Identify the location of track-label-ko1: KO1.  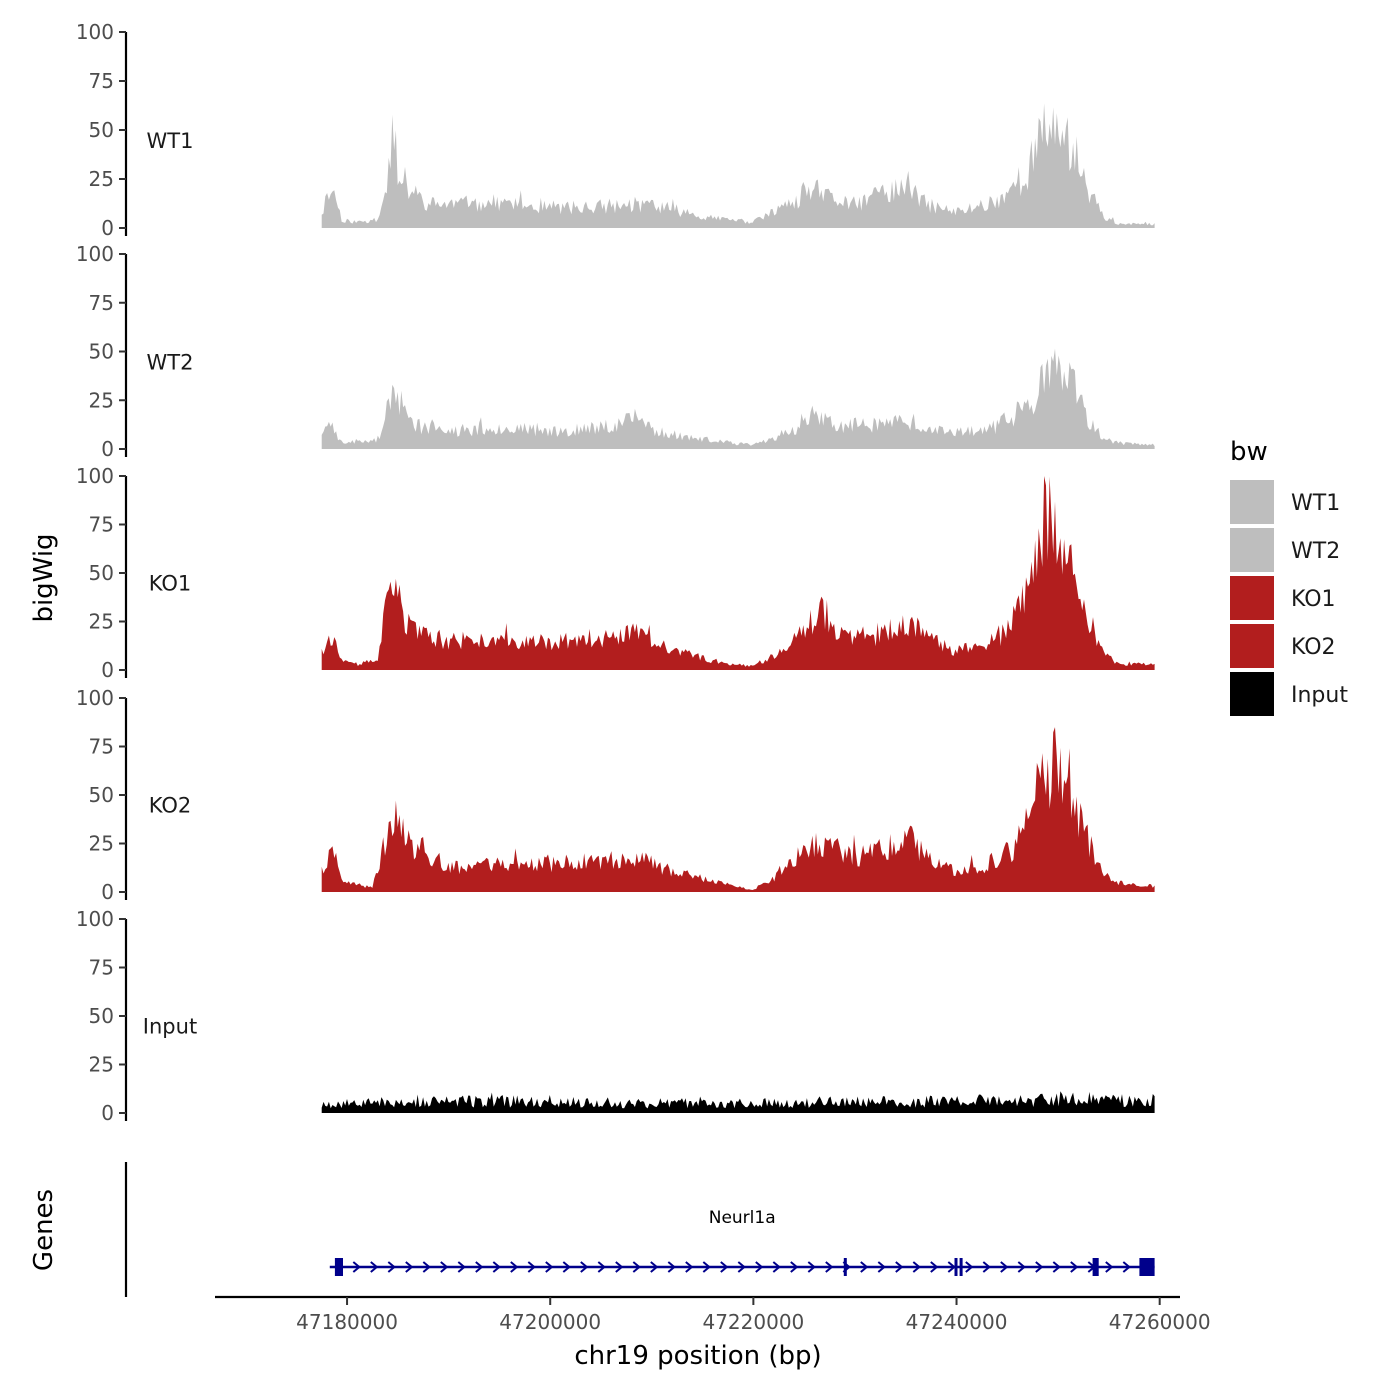
(170, 584).